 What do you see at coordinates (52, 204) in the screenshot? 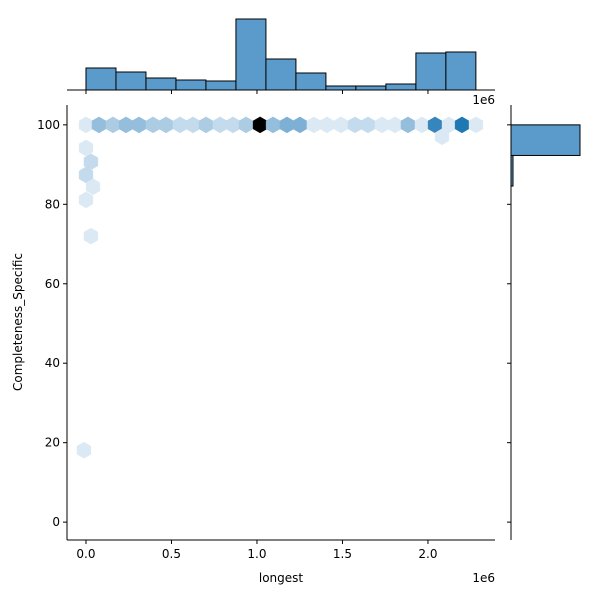
I see `y-tick-label: 80` at bounding box center [52, 204].